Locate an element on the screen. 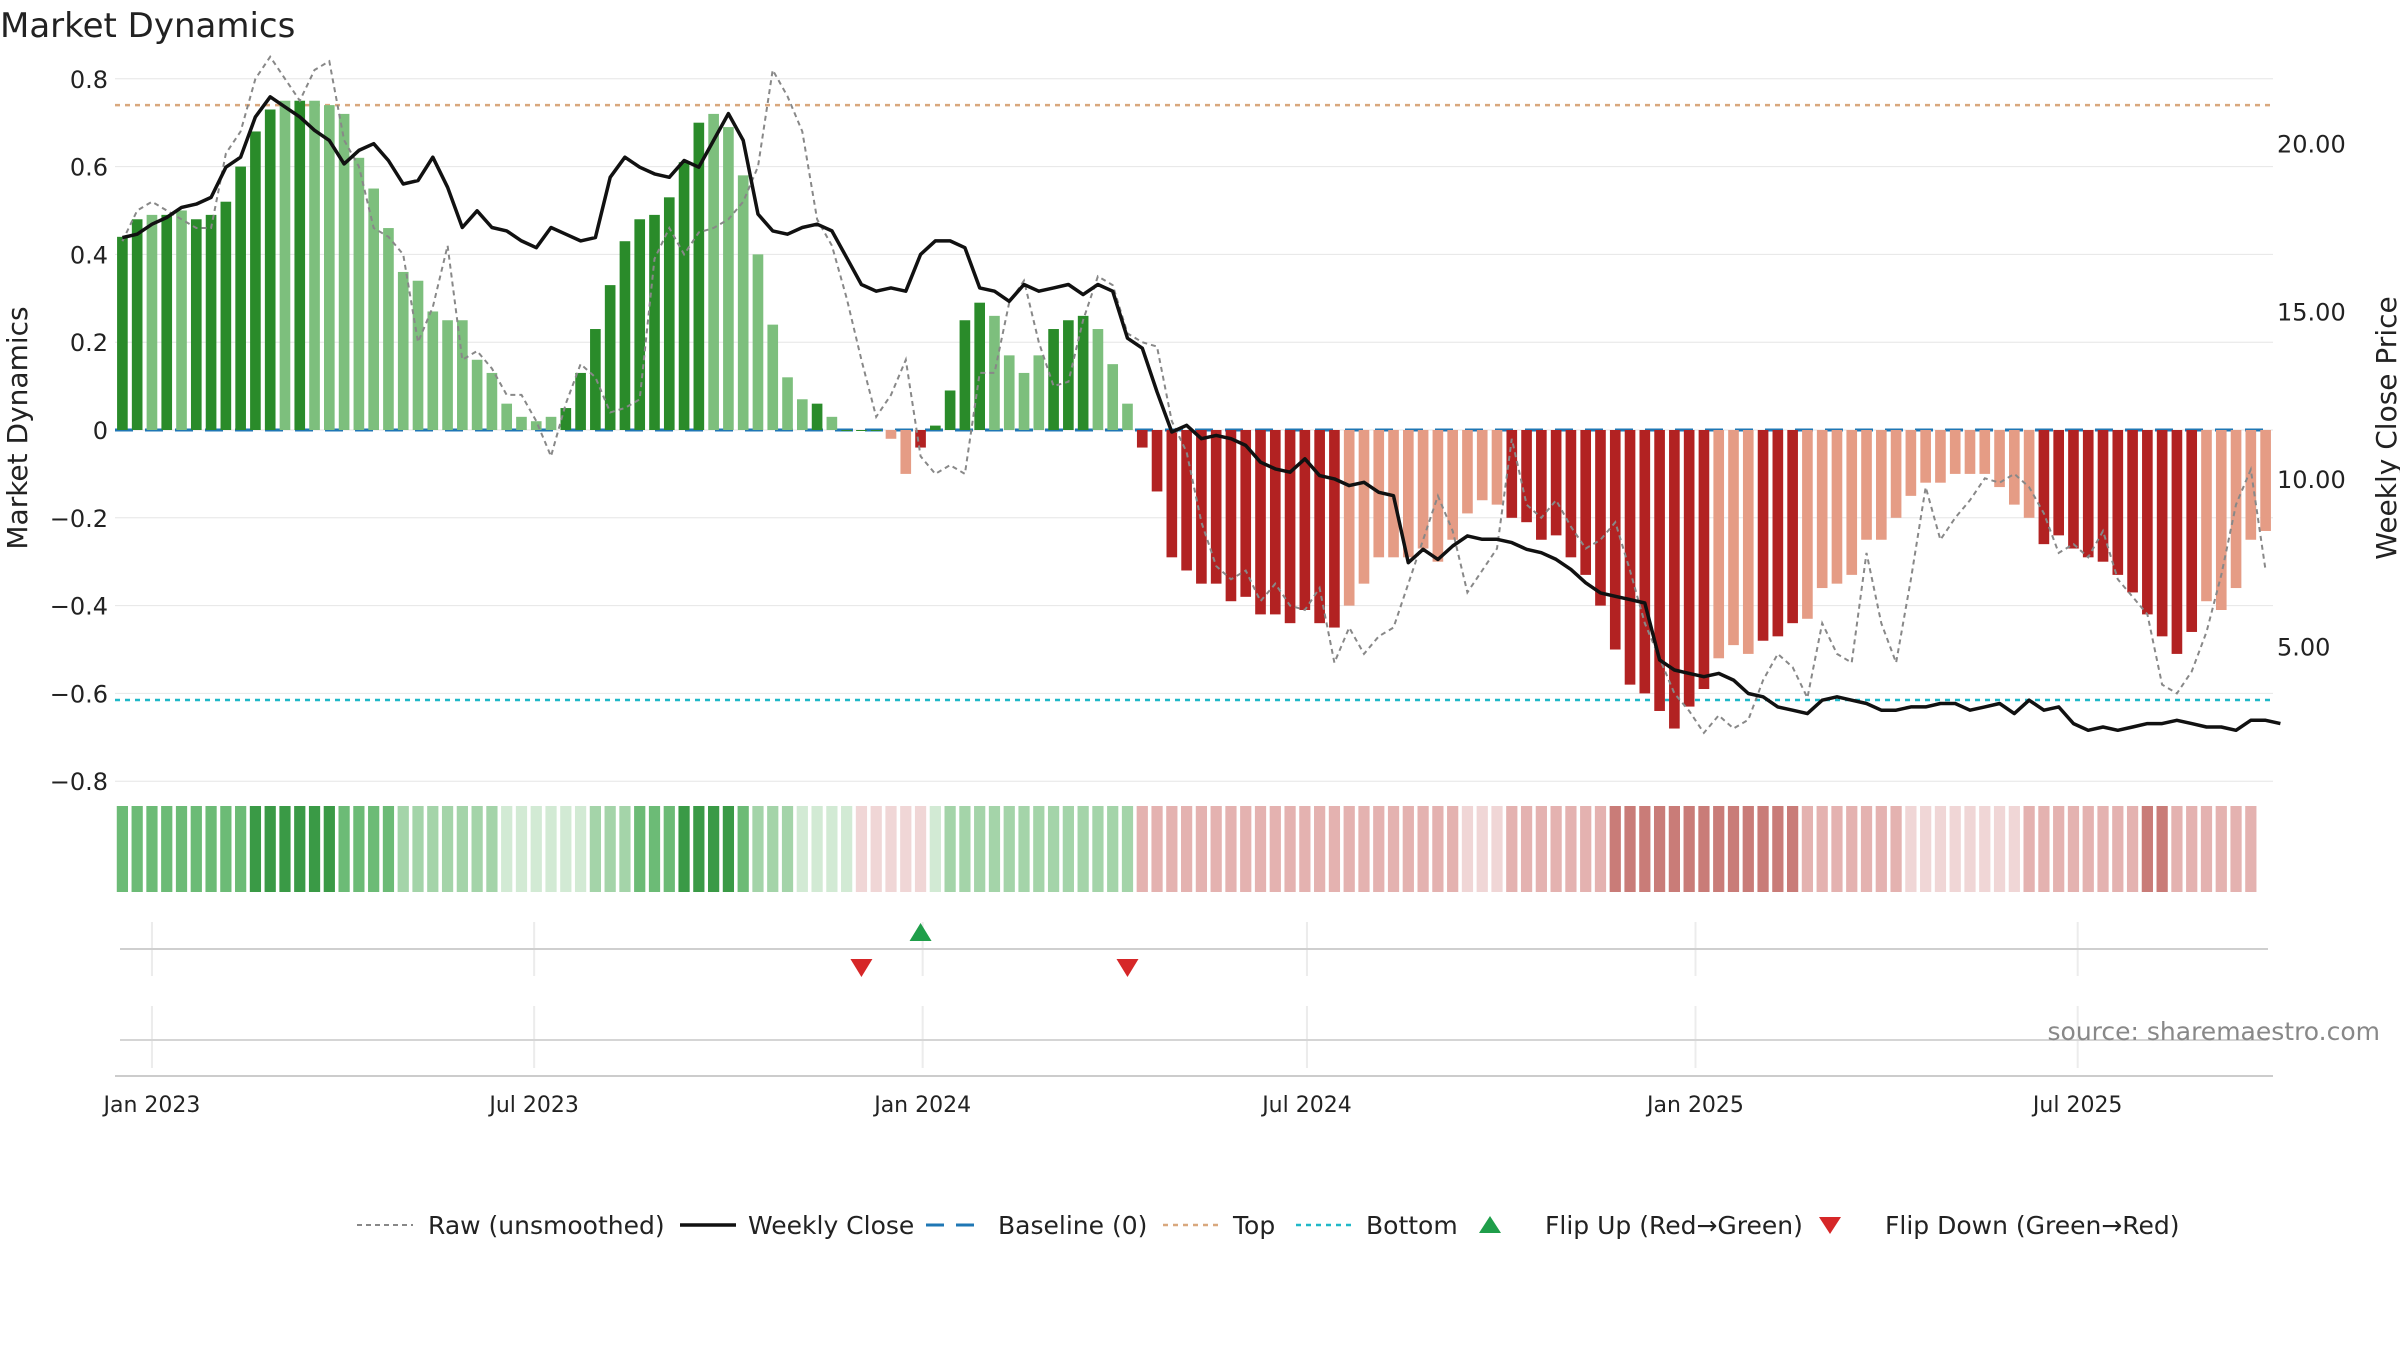 This screenshot has height=1354, width=2400. x-tick-label: Jan 2025 is located at coordinates (1694, 1105).